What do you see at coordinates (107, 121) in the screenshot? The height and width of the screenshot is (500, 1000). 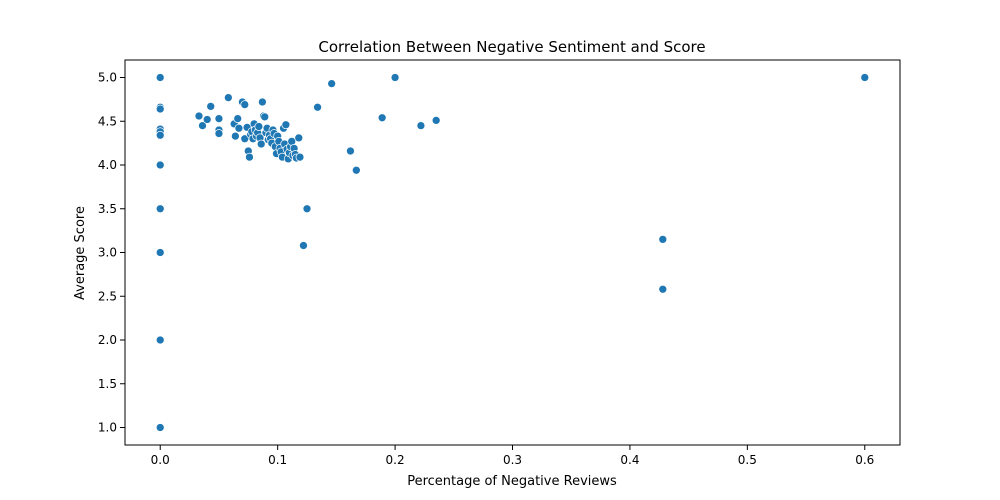 I see `y-tick-label: 4.5` at bounding box center [107, 121].